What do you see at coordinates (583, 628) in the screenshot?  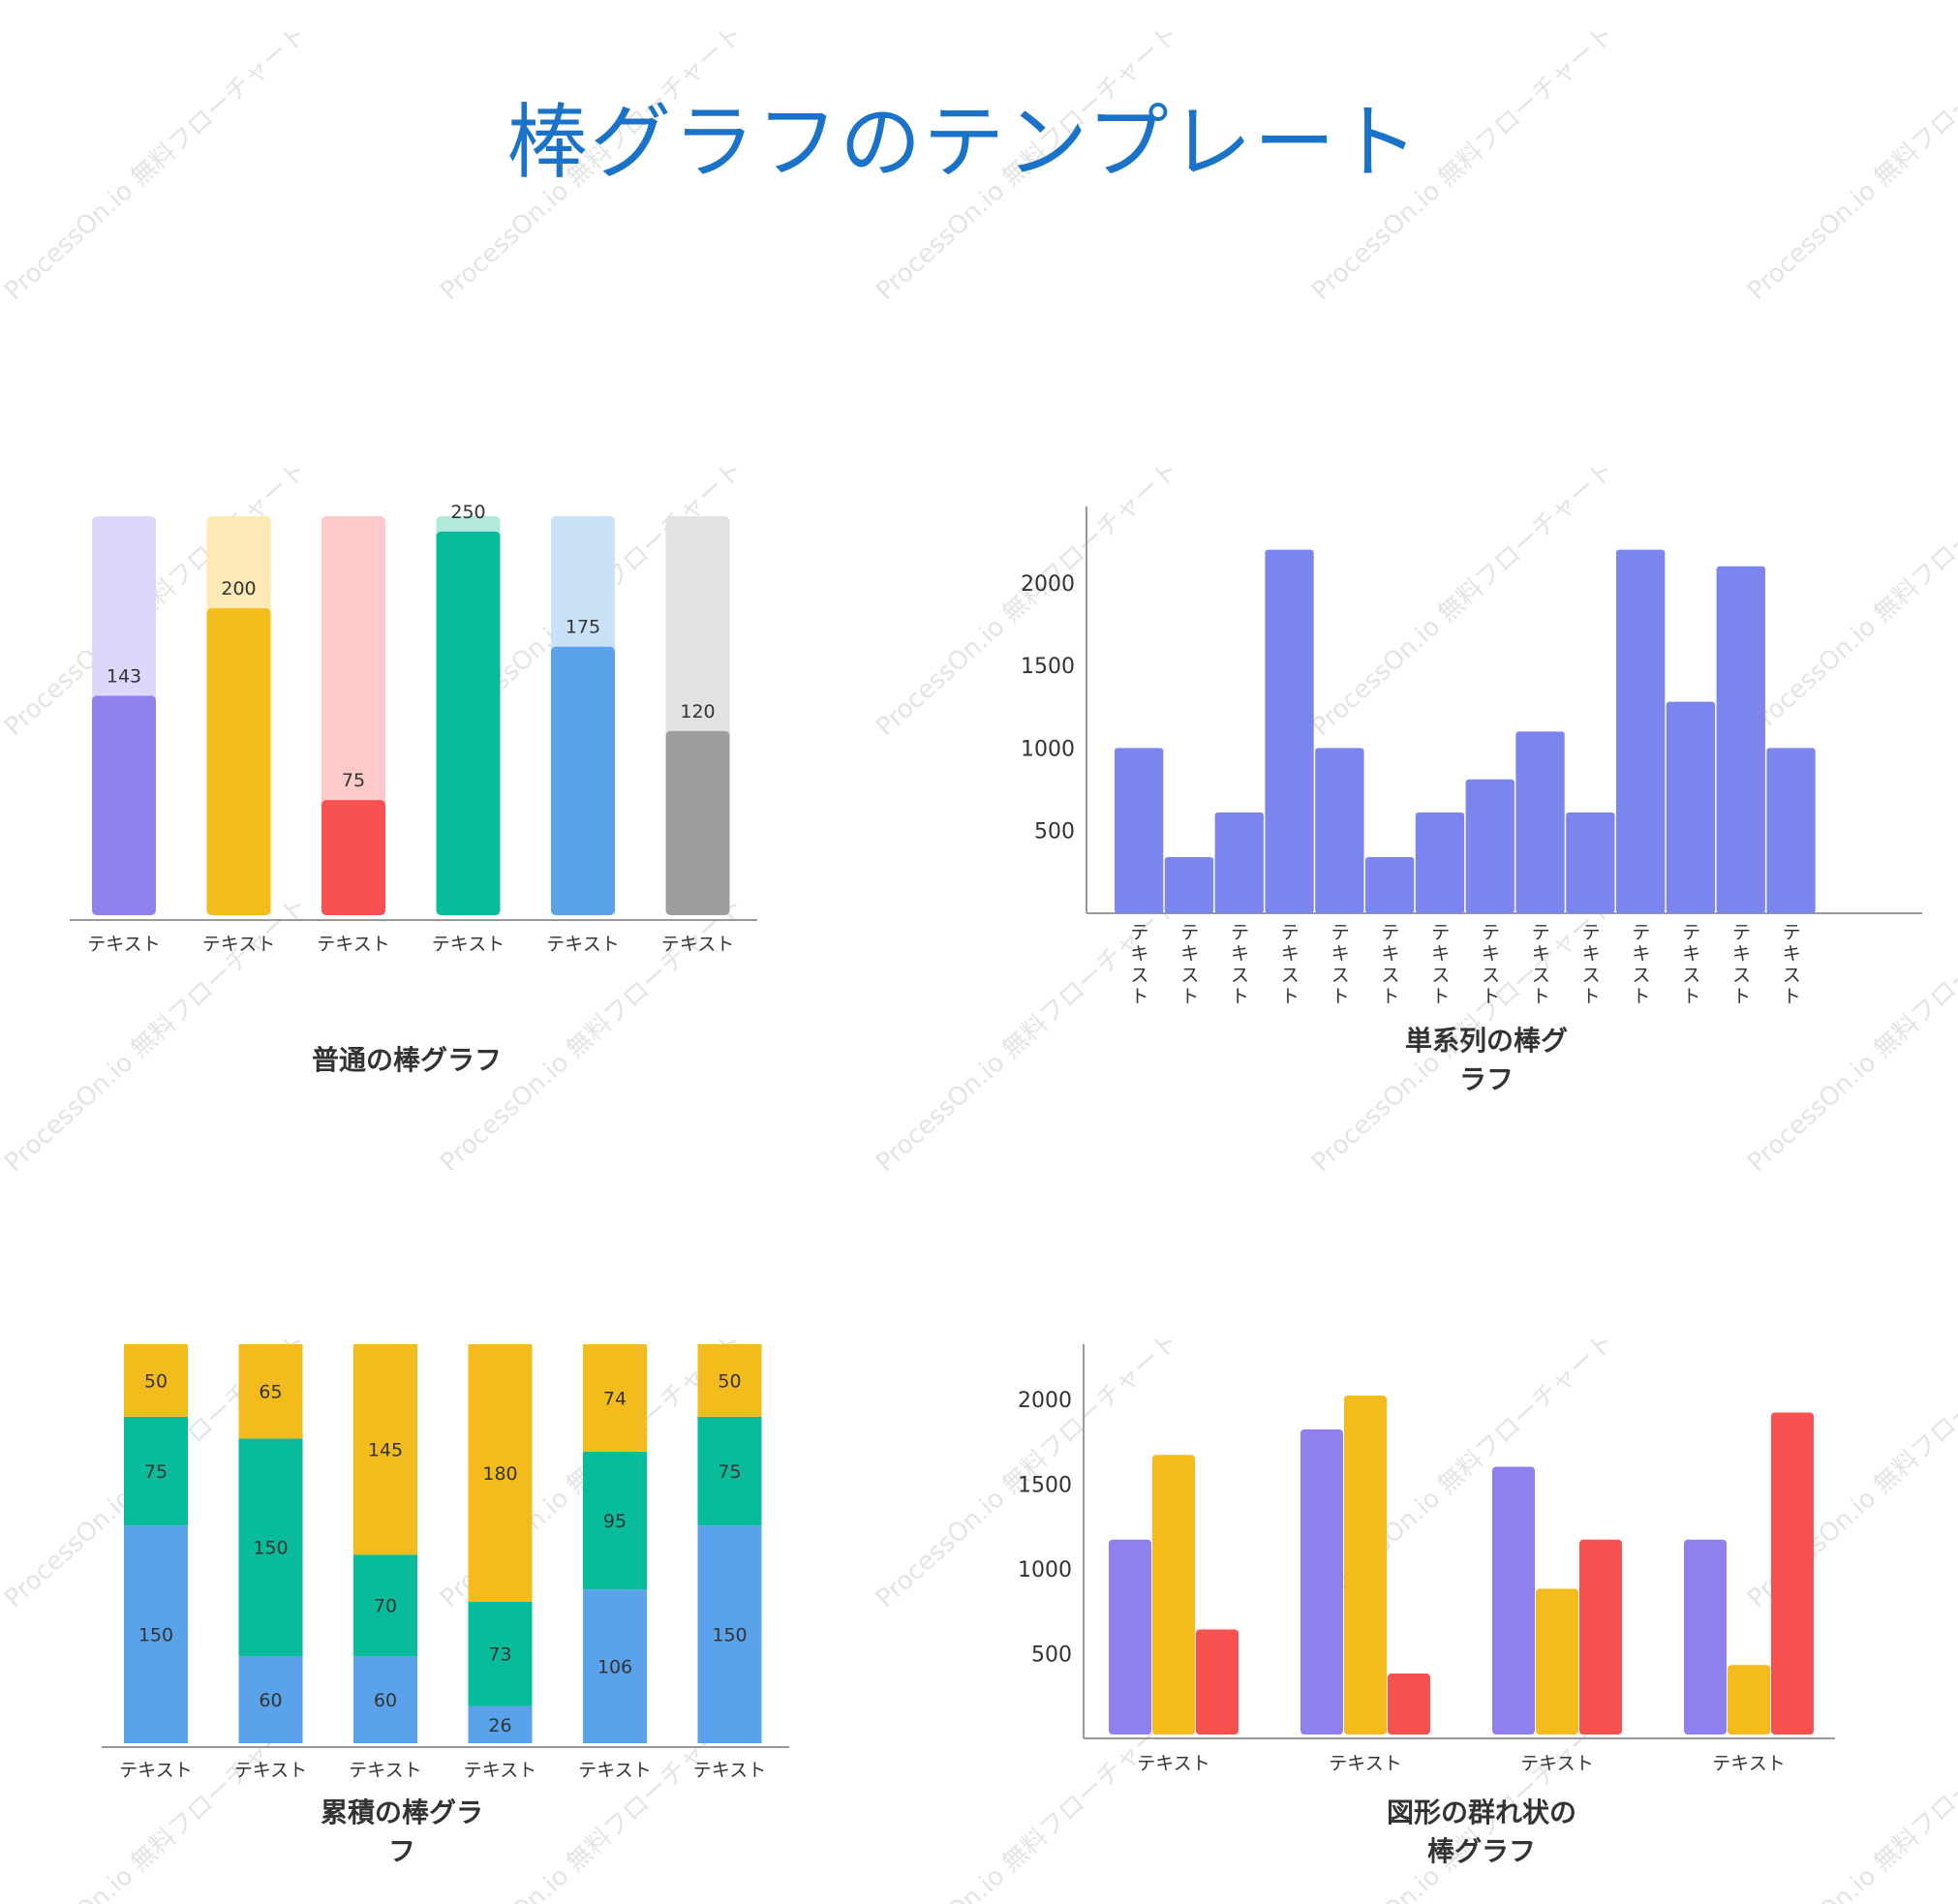 I see `data-label: 175` at bounding box center [583, 628].